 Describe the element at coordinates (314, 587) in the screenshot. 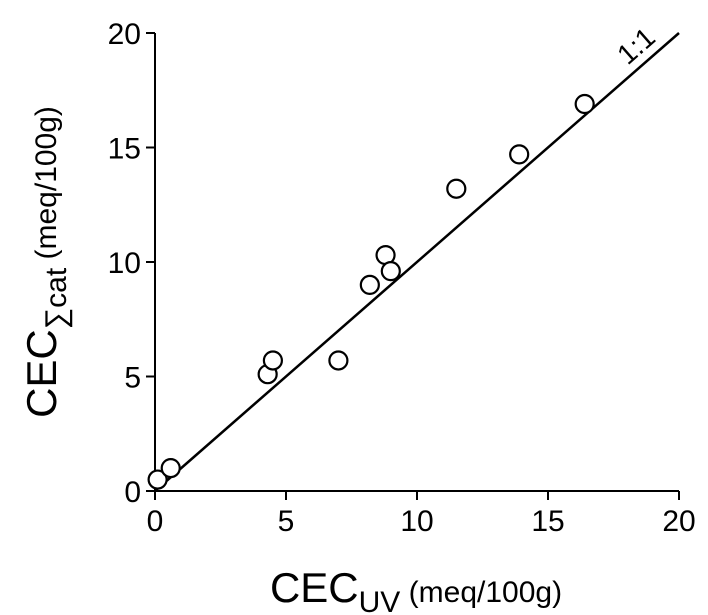

I see `x-axis-label-main: CEC` at that location.